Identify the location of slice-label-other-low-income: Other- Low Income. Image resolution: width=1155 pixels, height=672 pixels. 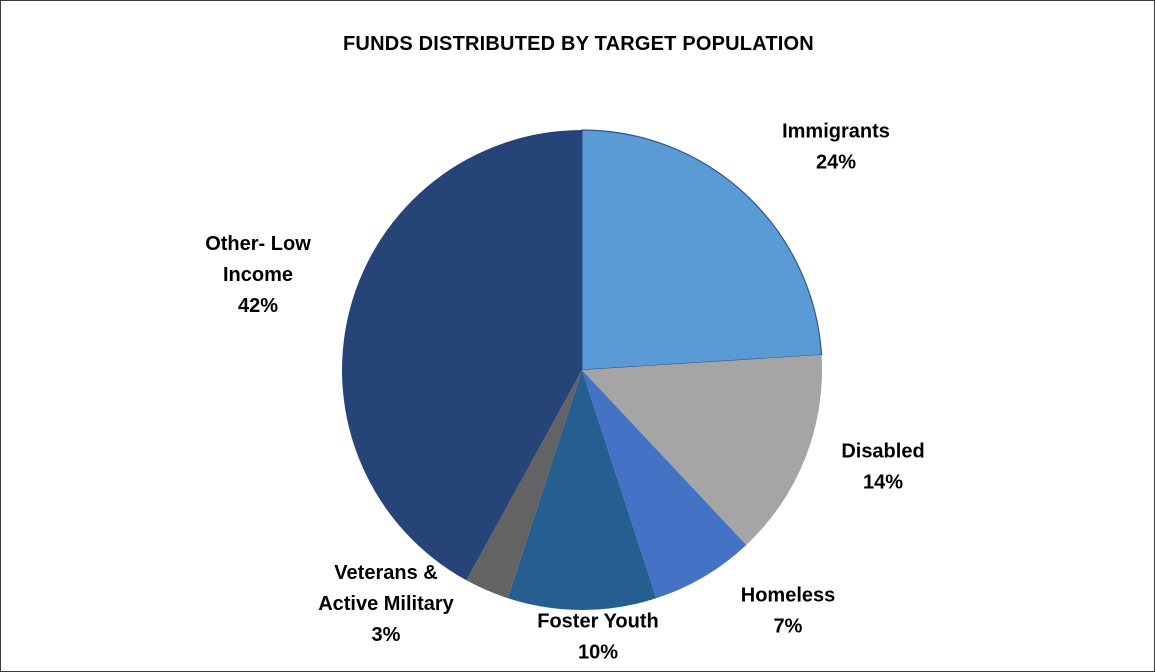
(258, 259).